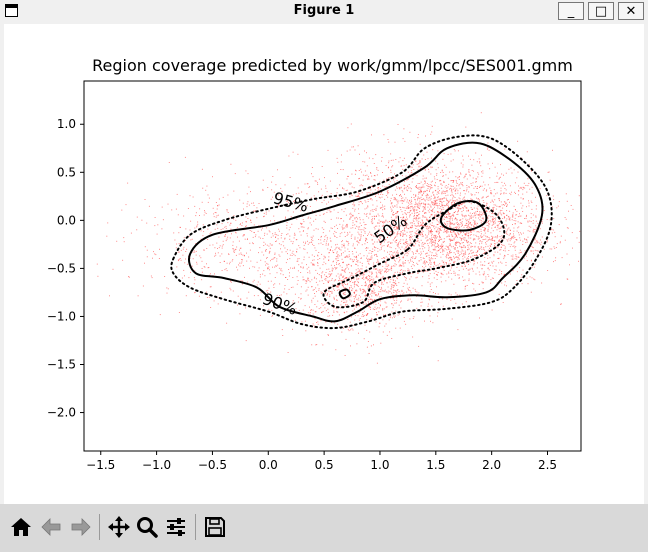  I want to click on close-button: ✕, so click(631, 11).